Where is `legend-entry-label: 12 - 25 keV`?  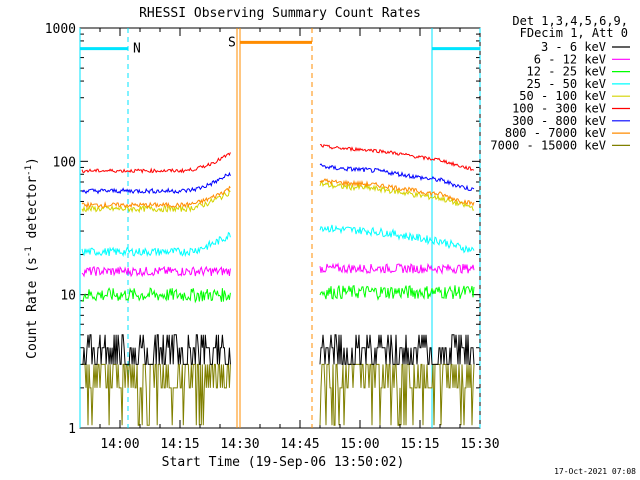 legend-entry-label: 12 - 25 keV is located at coordinates (566, 72).